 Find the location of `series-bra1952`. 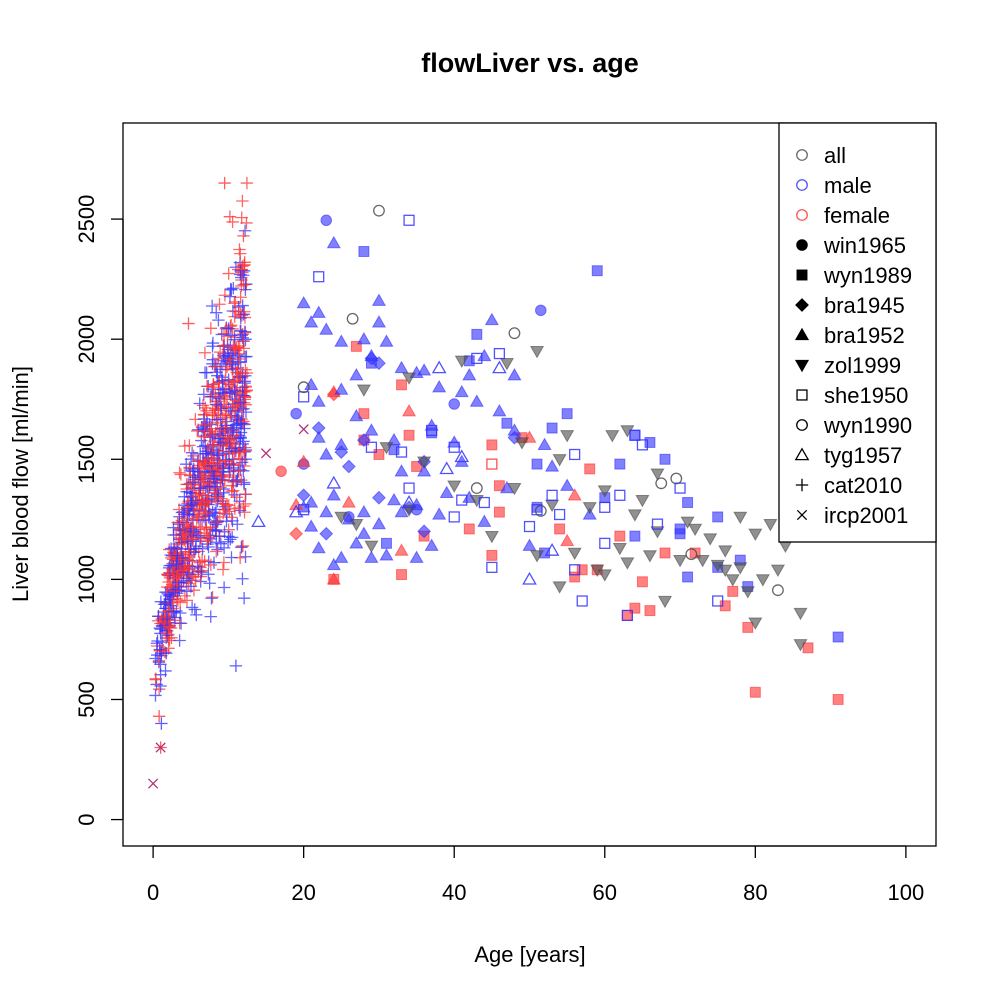

series-bra1952 is located at coordinates (443, 410).